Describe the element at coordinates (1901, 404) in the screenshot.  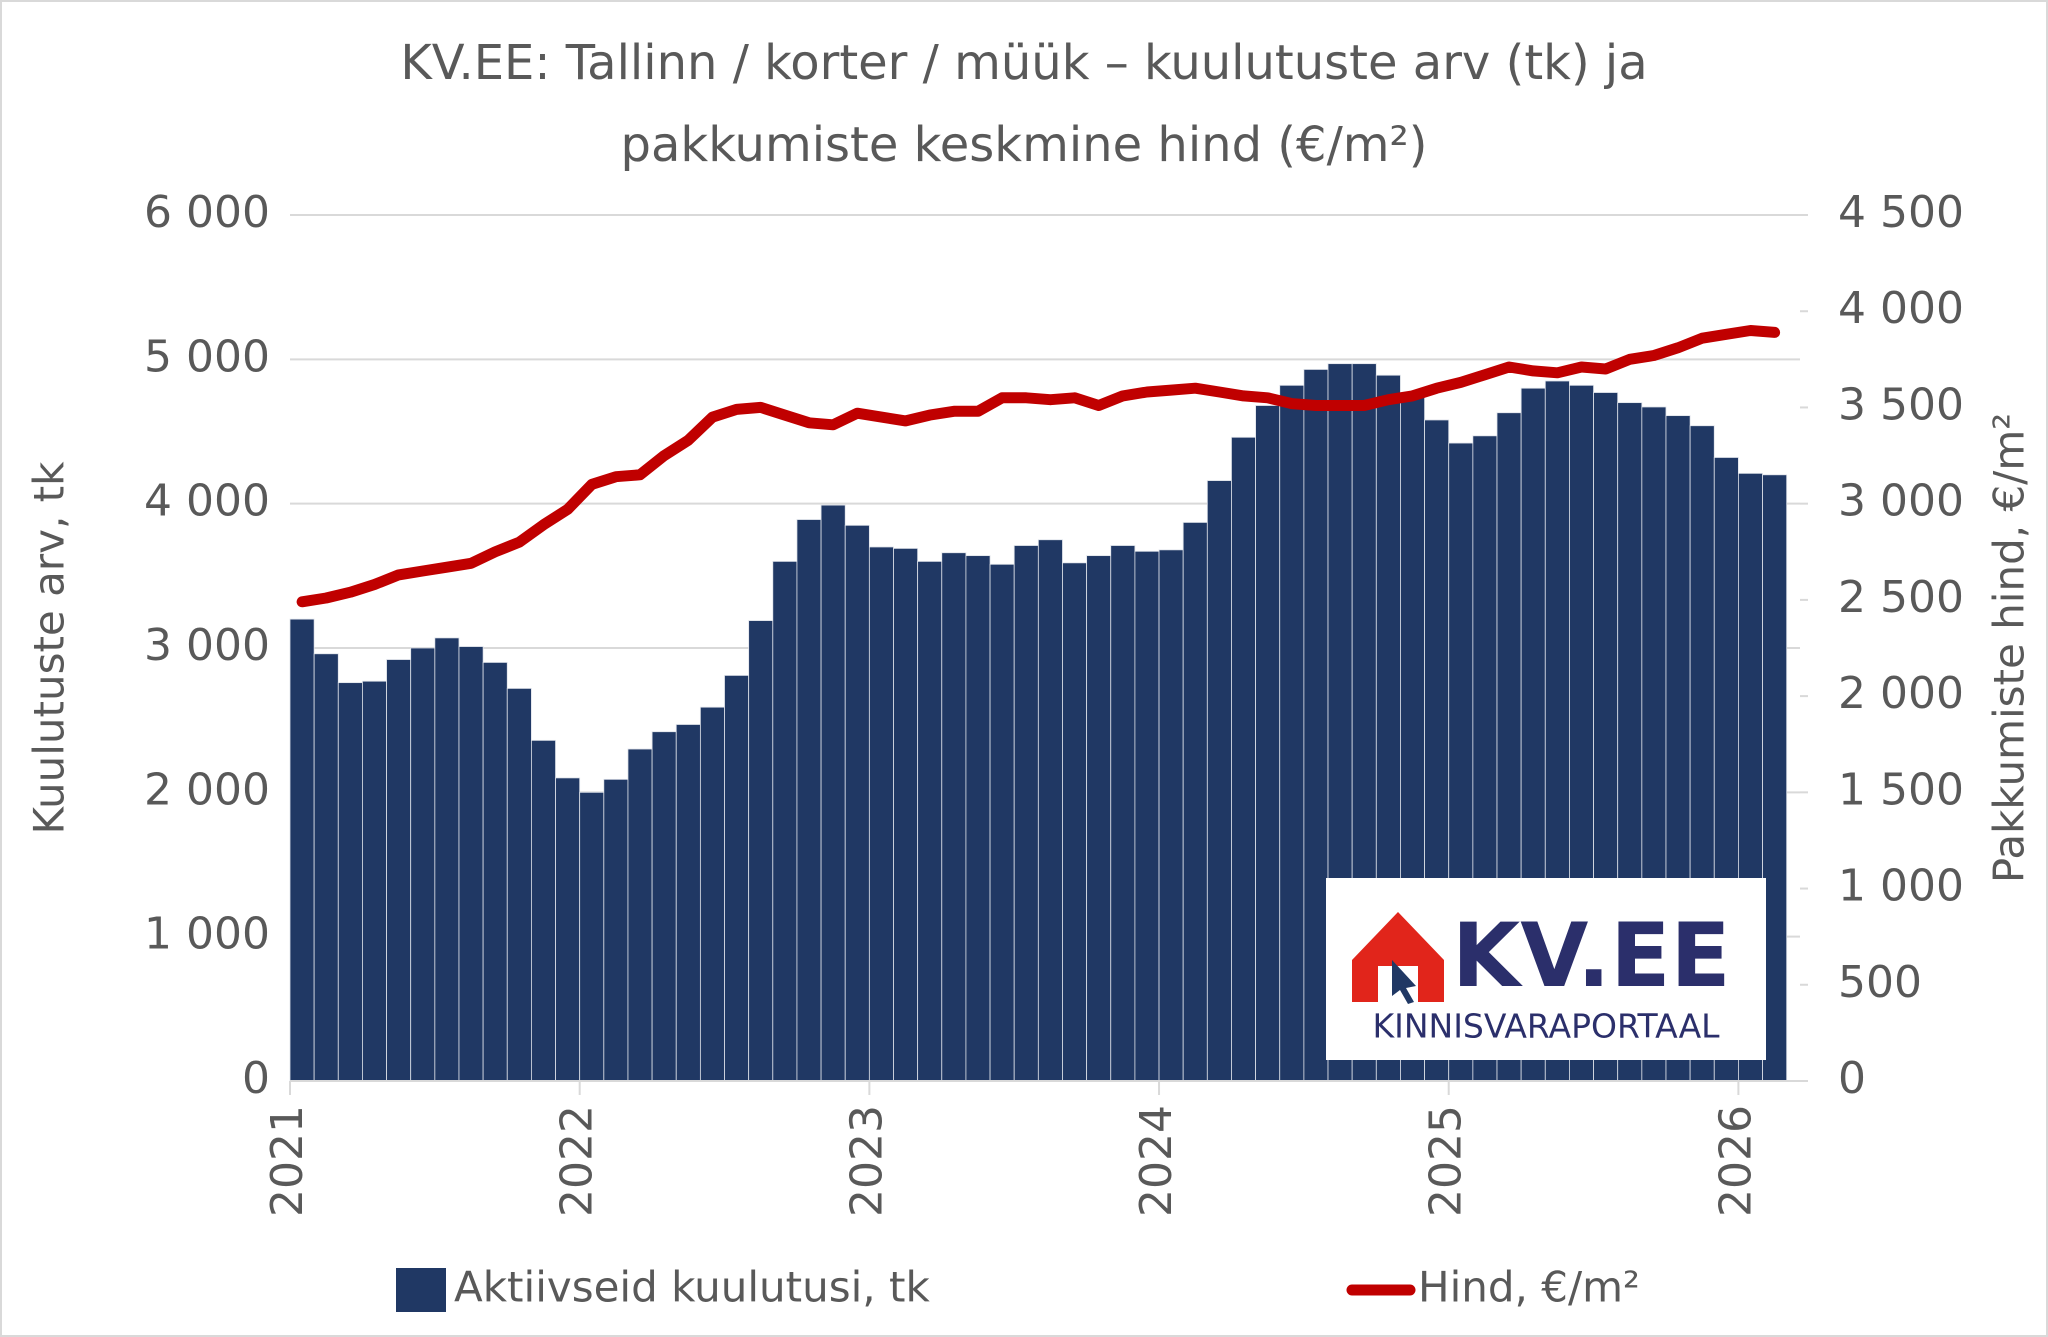
I see `y2-tick-label: 3 500` at that location.